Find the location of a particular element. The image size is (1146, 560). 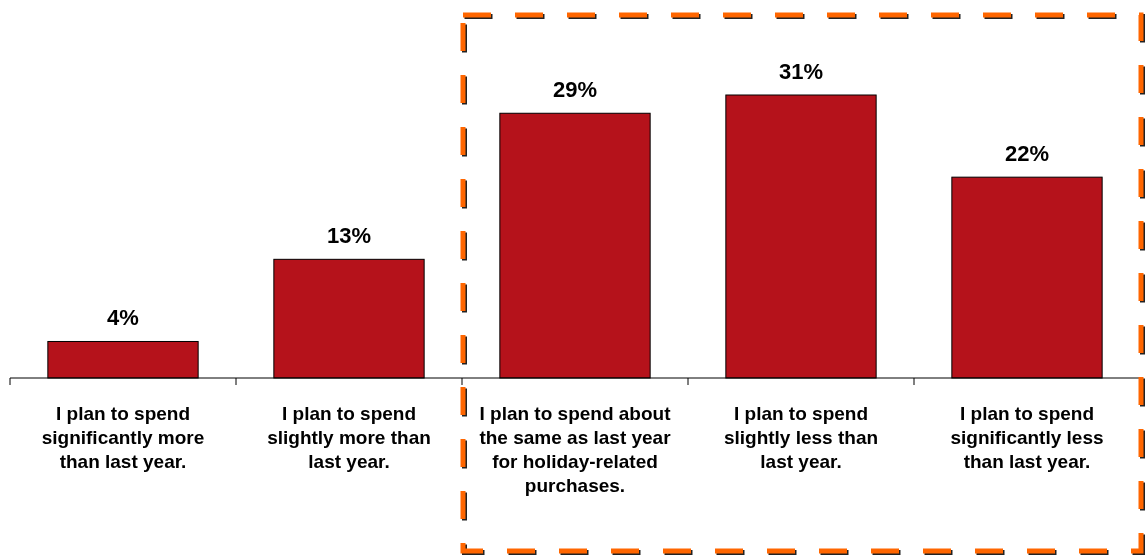

data-label: 13% is located at coordinates (349, 236).